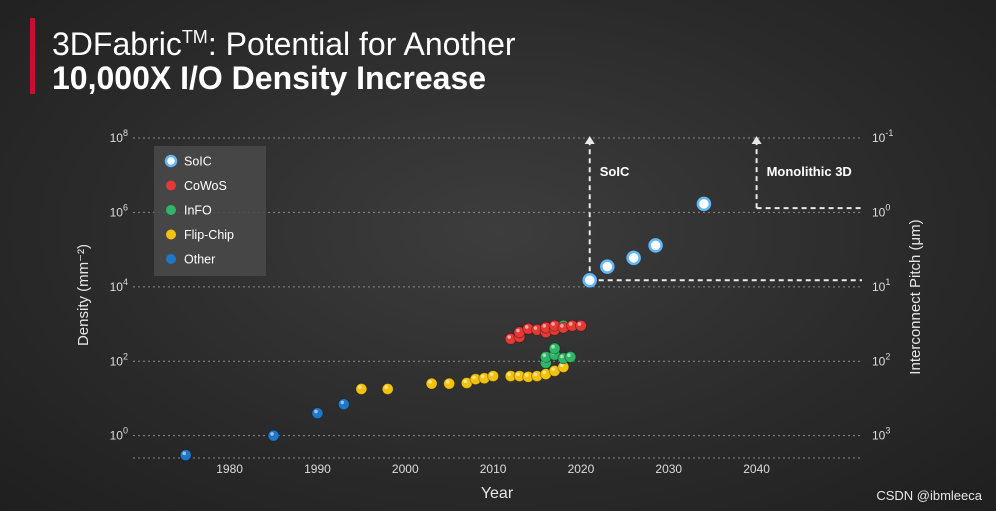  I want to click on legend-label-flipchip: Flip-Chip, so click(209, 235).